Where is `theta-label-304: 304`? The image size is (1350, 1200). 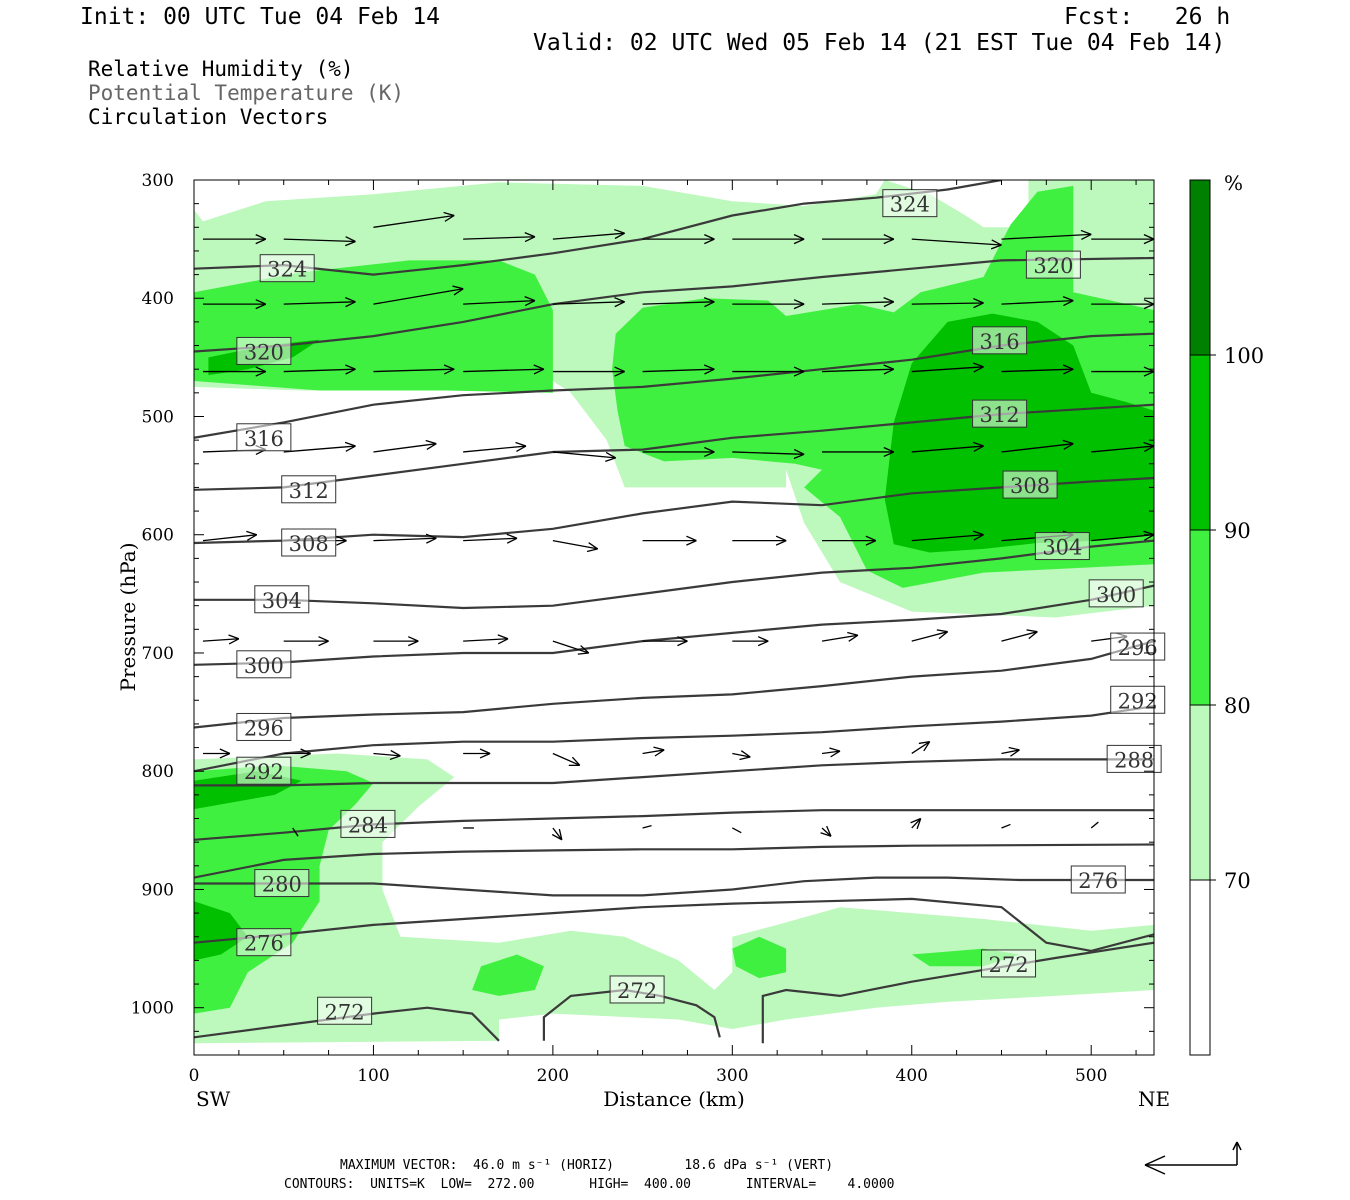 theta-label-304: 304 is located at coordinates (282, 599).